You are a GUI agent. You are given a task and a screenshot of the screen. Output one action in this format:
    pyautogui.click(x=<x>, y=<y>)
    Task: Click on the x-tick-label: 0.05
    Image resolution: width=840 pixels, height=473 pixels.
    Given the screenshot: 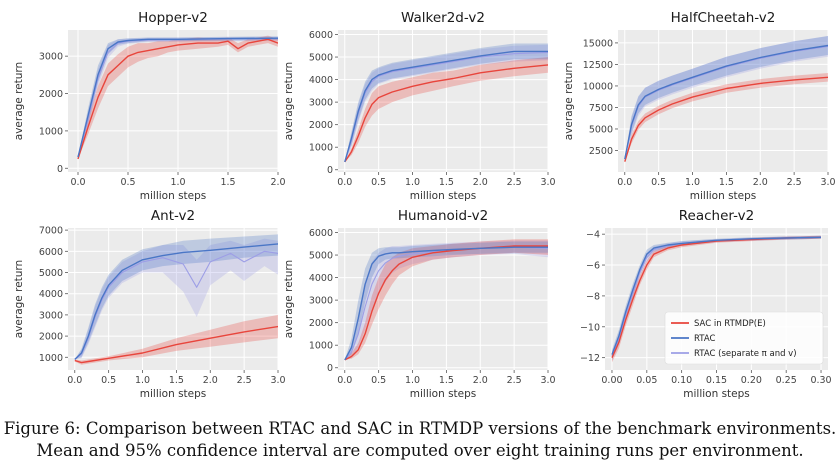 What is the action you would take?
    pyautogui.click(x=646, y=380)
    